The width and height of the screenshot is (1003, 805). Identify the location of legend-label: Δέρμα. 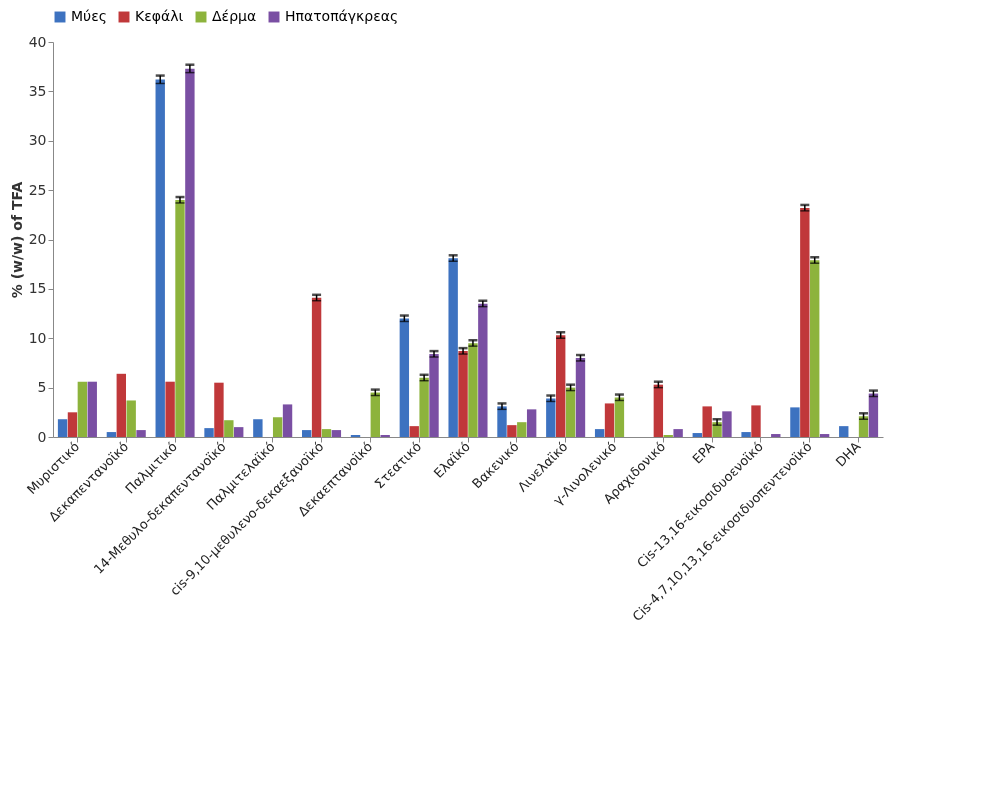
(234, 16).